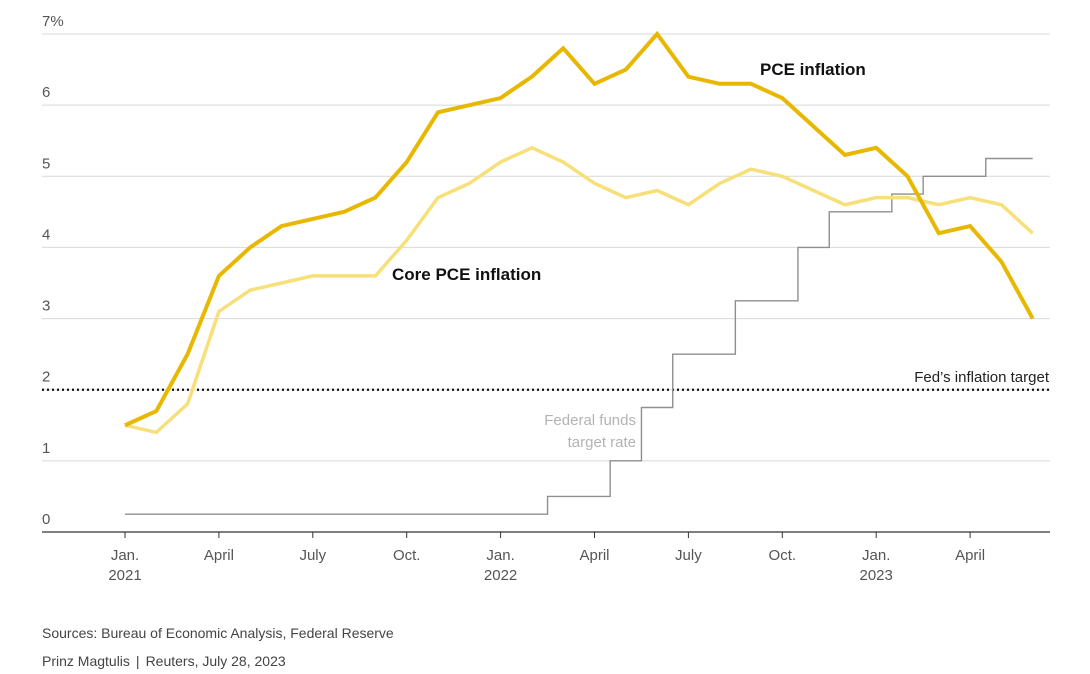 The width and height of the screenshot is (1090, 674). What do you see at coordinates (125, 555) in the screenshot?
I see `x-tick-label-0: Jan.` at bounding box center [125, 555].